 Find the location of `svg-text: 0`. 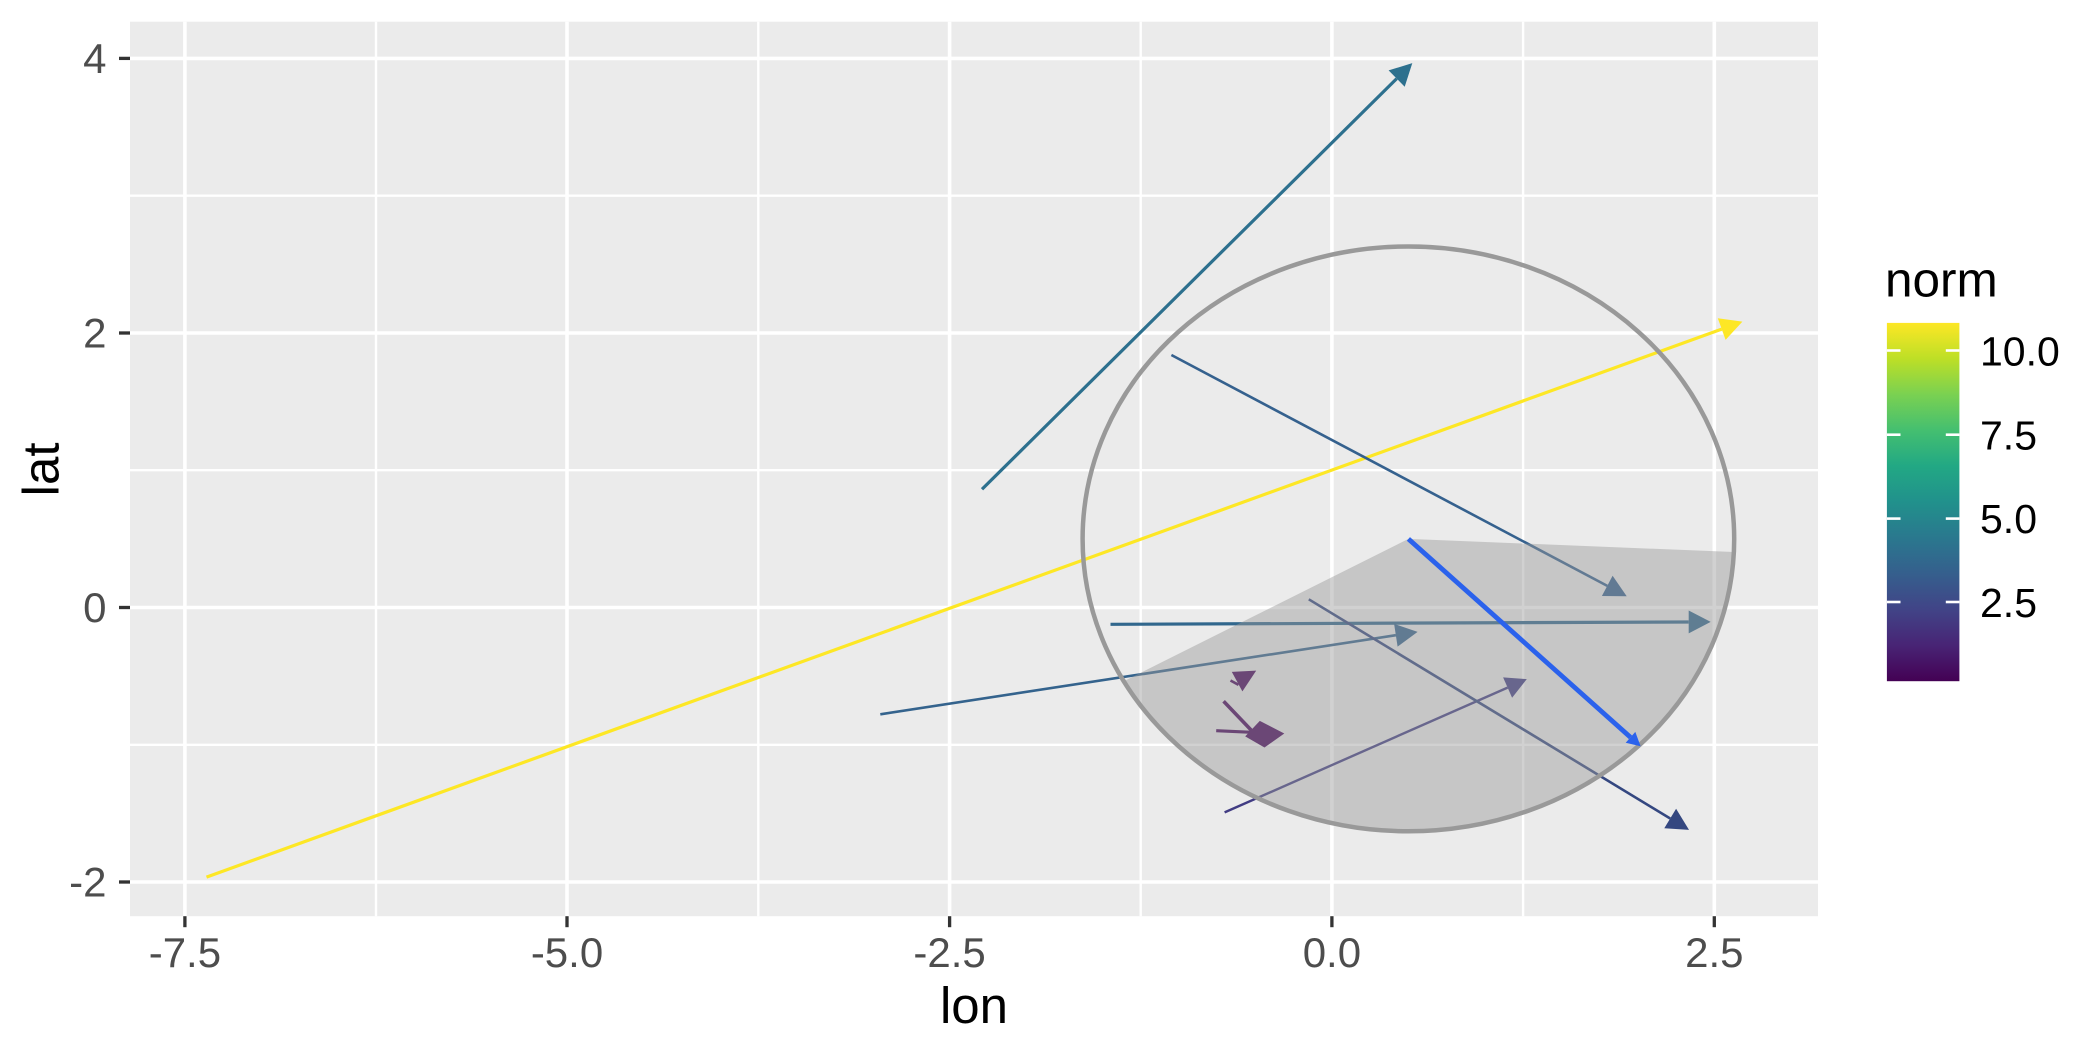

svg-text: 0 is located at coordinates (94, 607).